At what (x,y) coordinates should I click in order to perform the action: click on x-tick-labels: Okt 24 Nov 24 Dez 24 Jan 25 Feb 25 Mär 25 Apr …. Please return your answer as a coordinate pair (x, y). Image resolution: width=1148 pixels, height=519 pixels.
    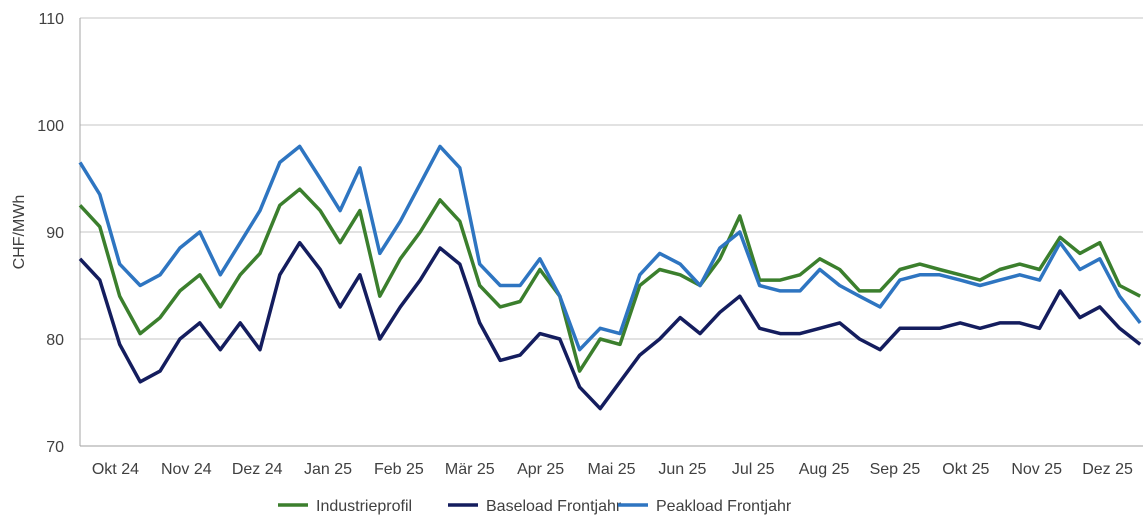
    Looking at the image, I should click on (612, 469).